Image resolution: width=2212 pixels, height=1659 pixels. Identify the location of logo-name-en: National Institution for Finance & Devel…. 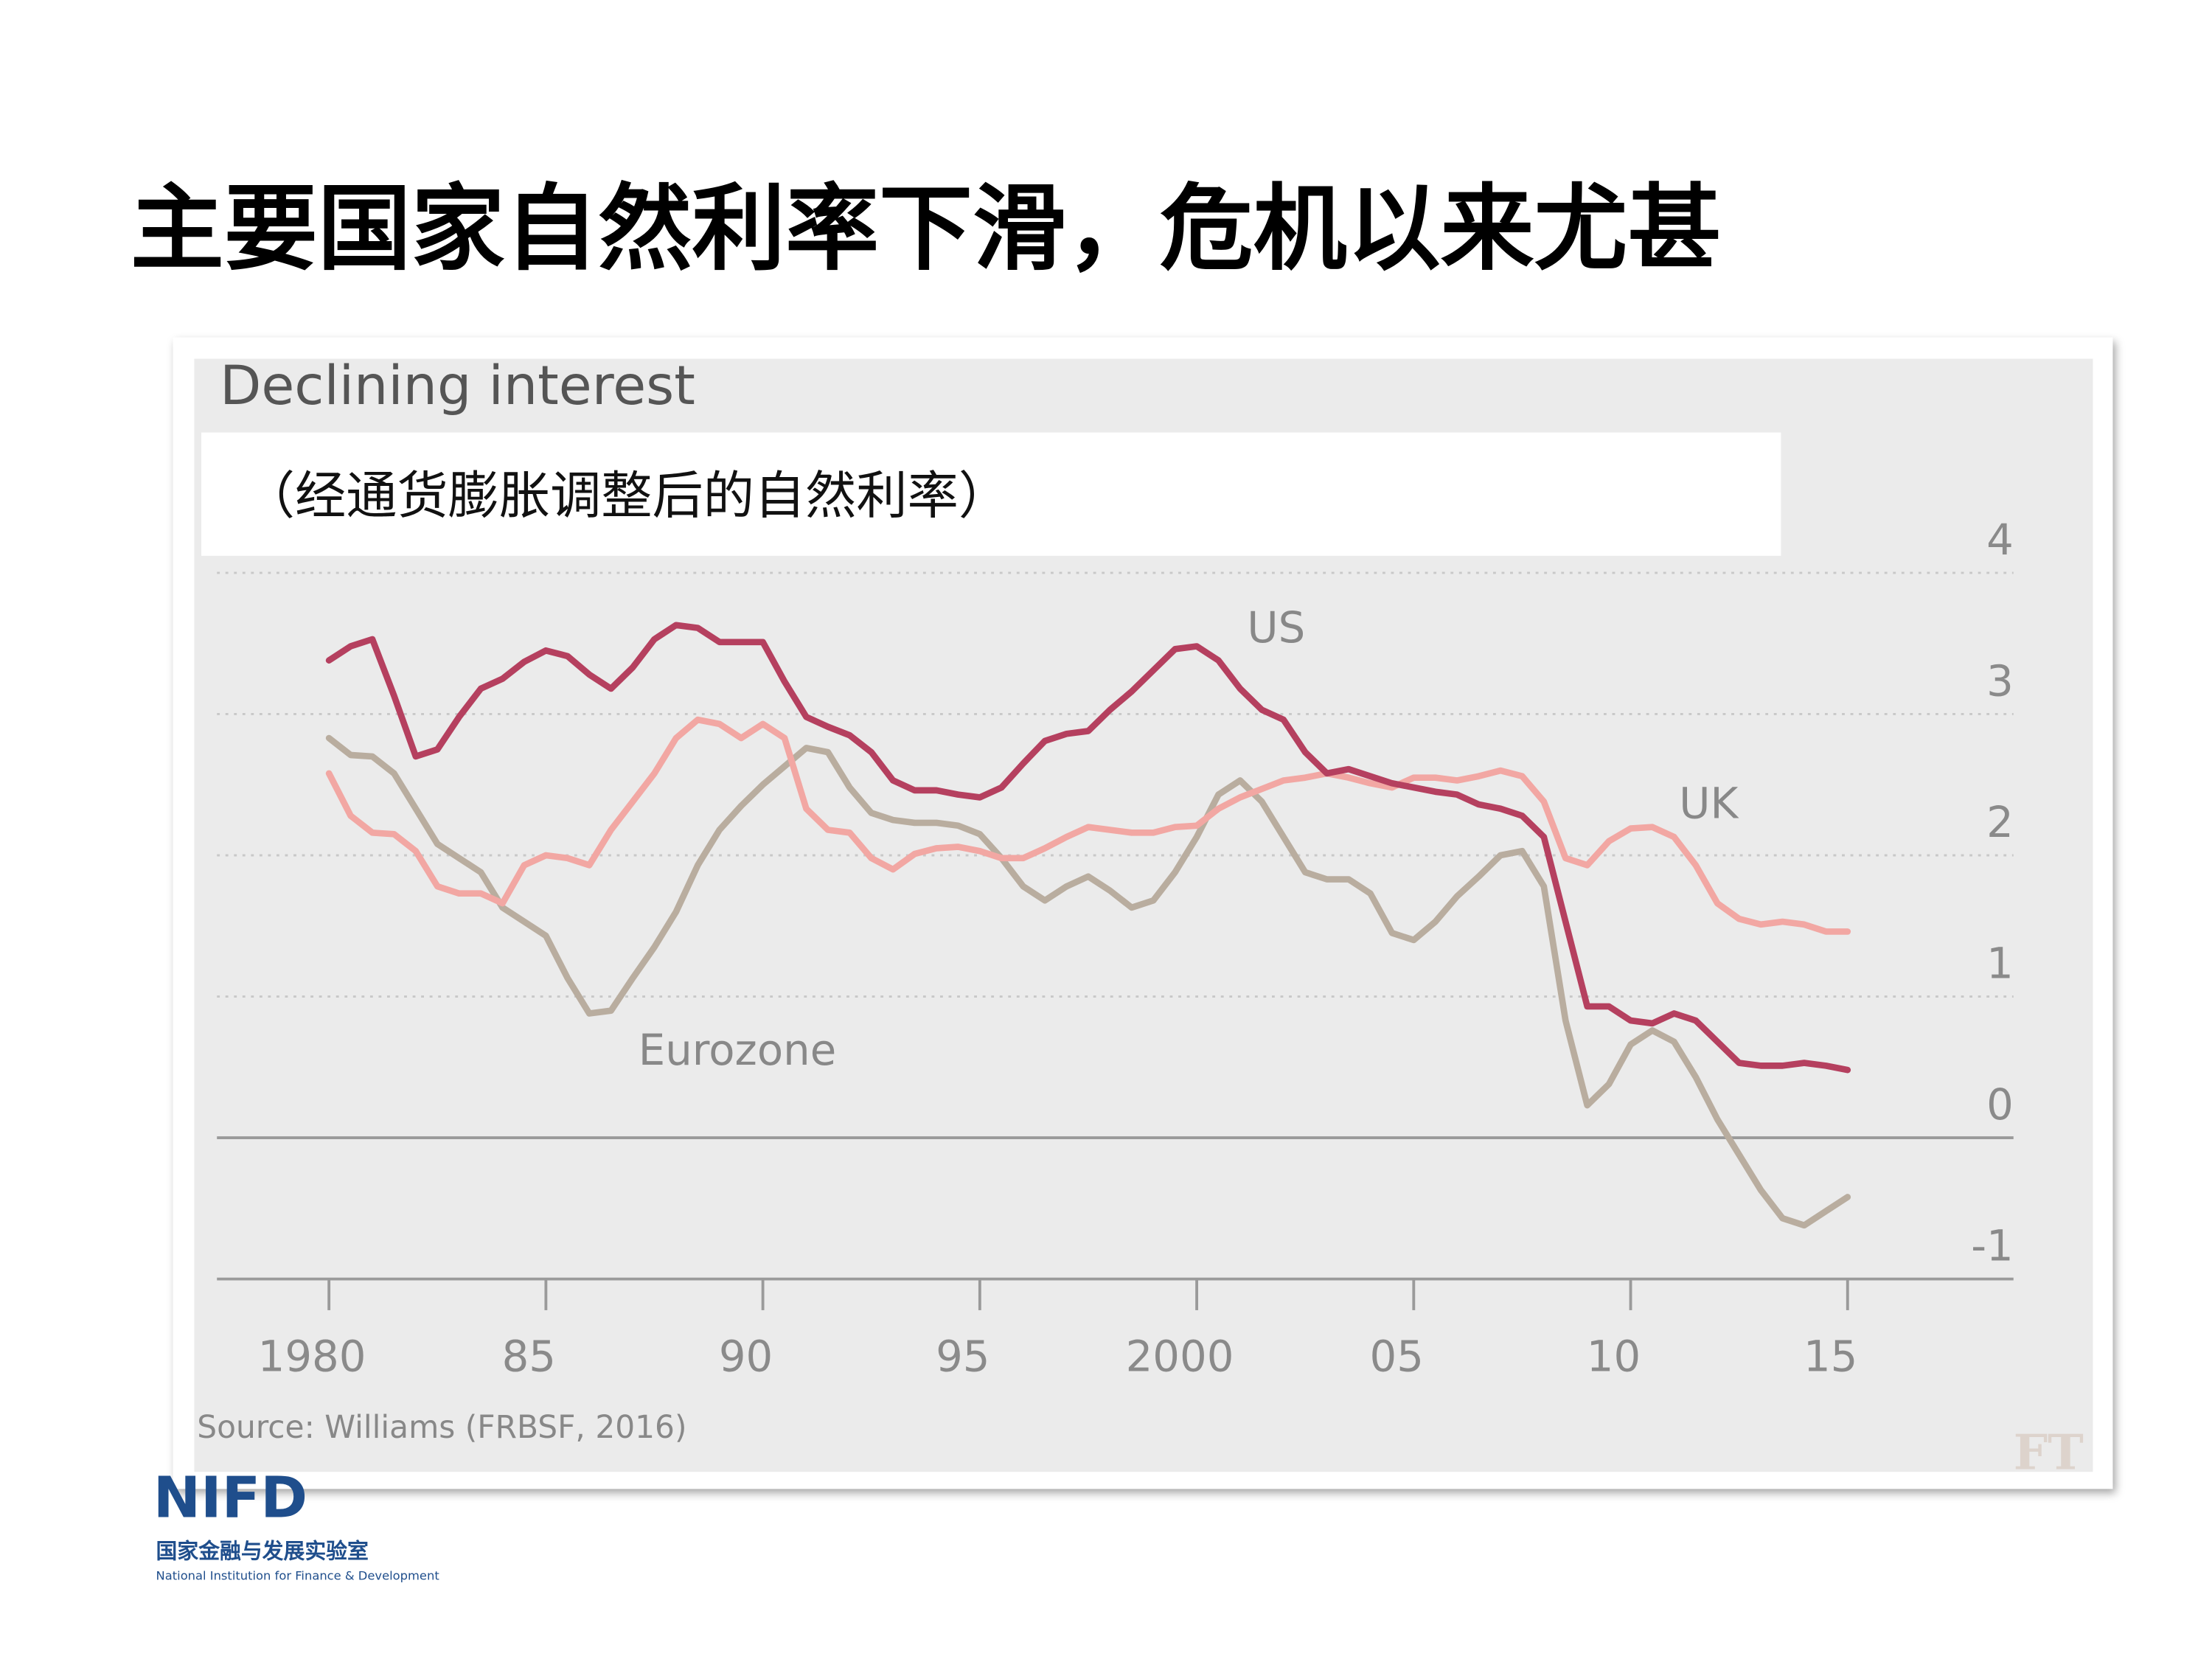
(298, 1575).